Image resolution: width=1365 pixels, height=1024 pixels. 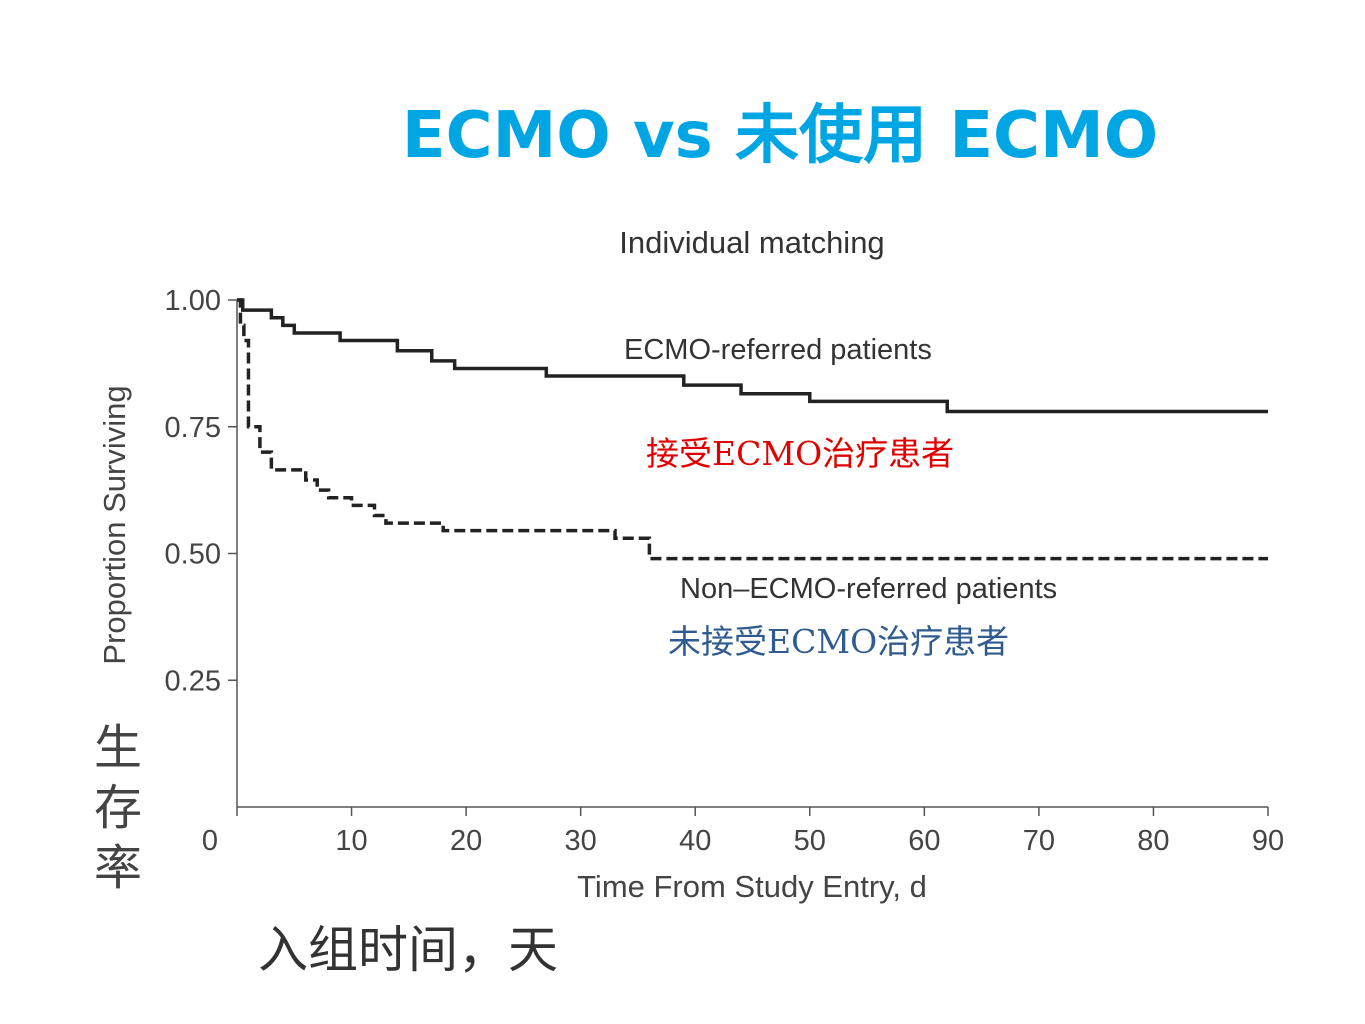 I want to click on x-tick-label: 80, so click(x=1153, y=841).